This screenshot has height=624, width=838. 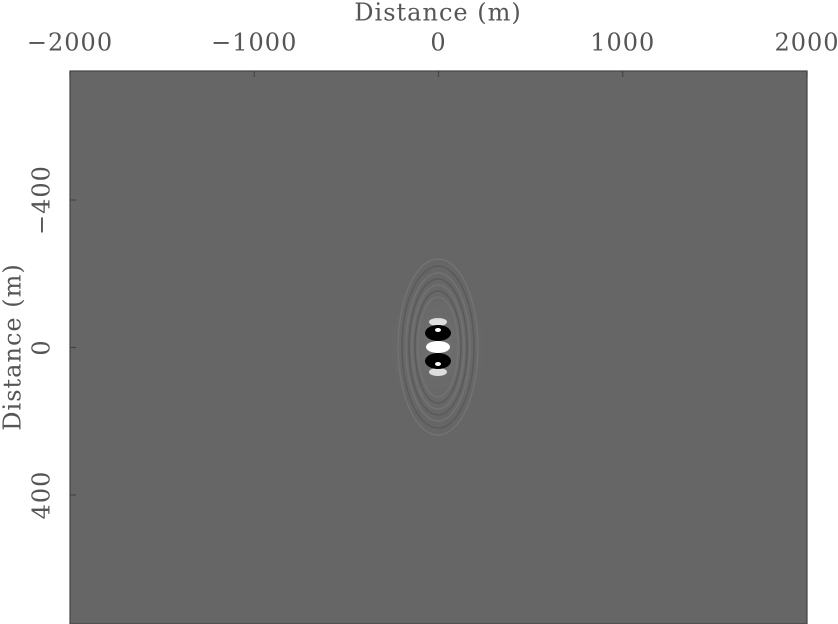 I want to click on x-tick-label: −2000, so click(x=70, y=43).